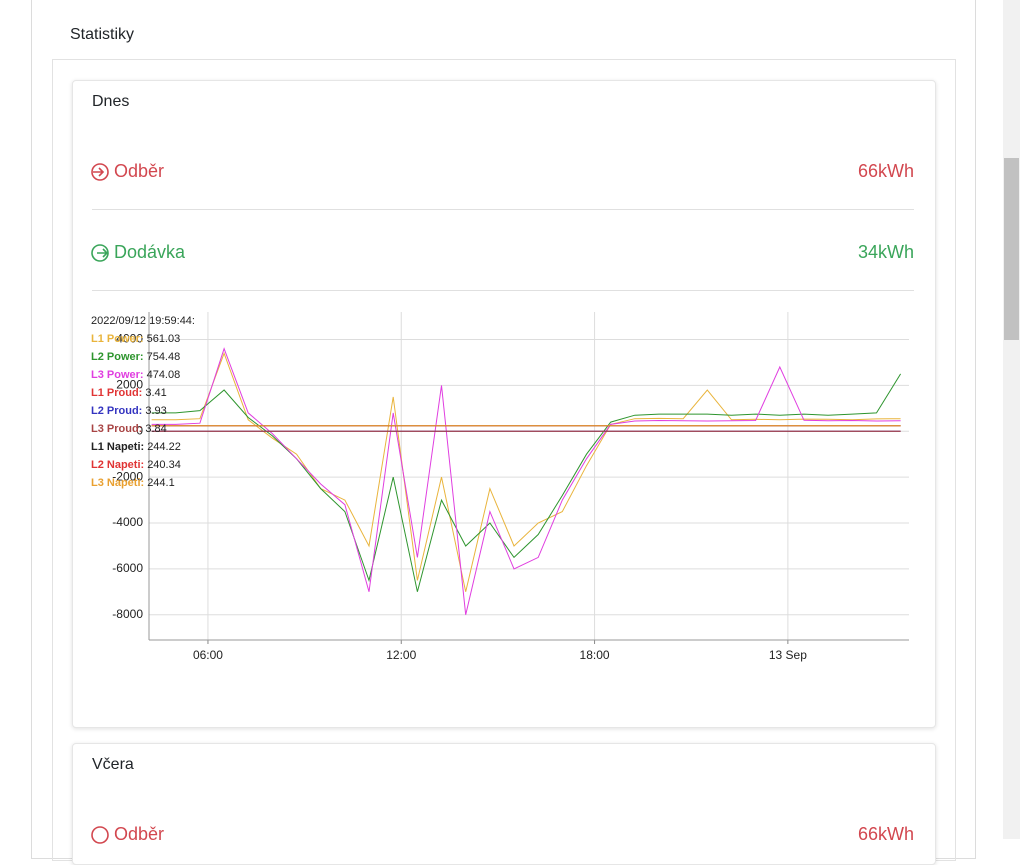 Image resolution: width=1024 pixels, height=865 pixels. Describe the element at coordinates (401, 655) in the screenshot. I see `x-tick-label: 12:00` at that location.